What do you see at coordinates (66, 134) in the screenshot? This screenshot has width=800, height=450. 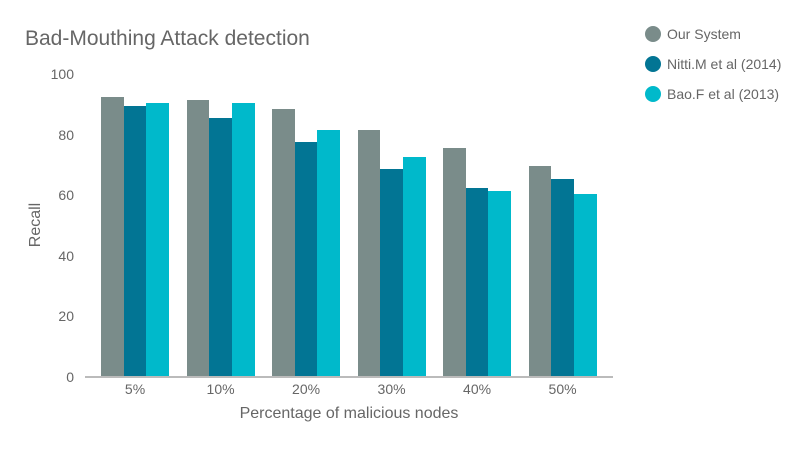 I see `y-tick-label: 80` at bounding box center [66, 134].